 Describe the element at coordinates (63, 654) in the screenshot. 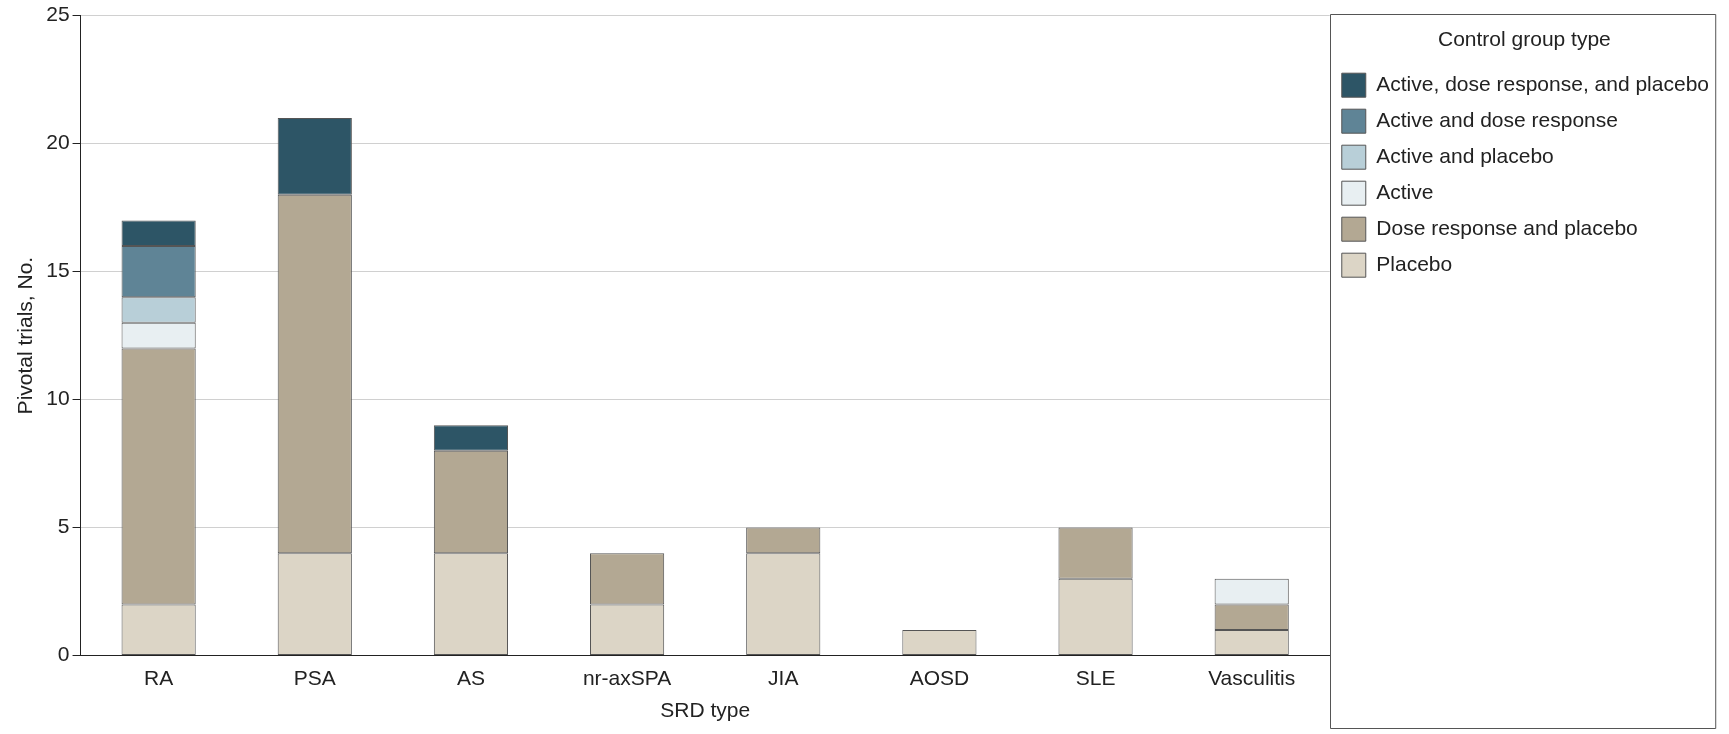

I see `y-tick-label: 0` at that location.